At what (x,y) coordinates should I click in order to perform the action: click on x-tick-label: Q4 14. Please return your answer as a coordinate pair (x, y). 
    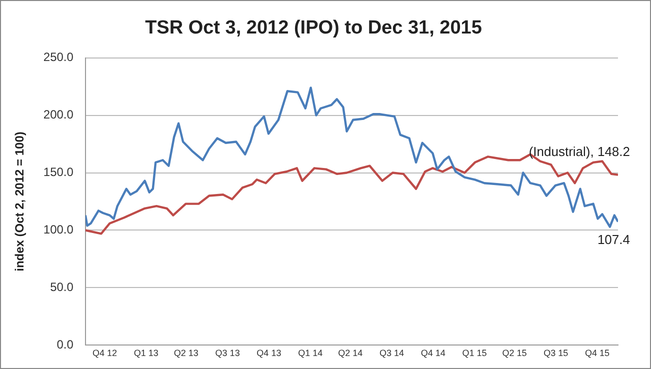
    Looking at the image, I should click on (433, 353).